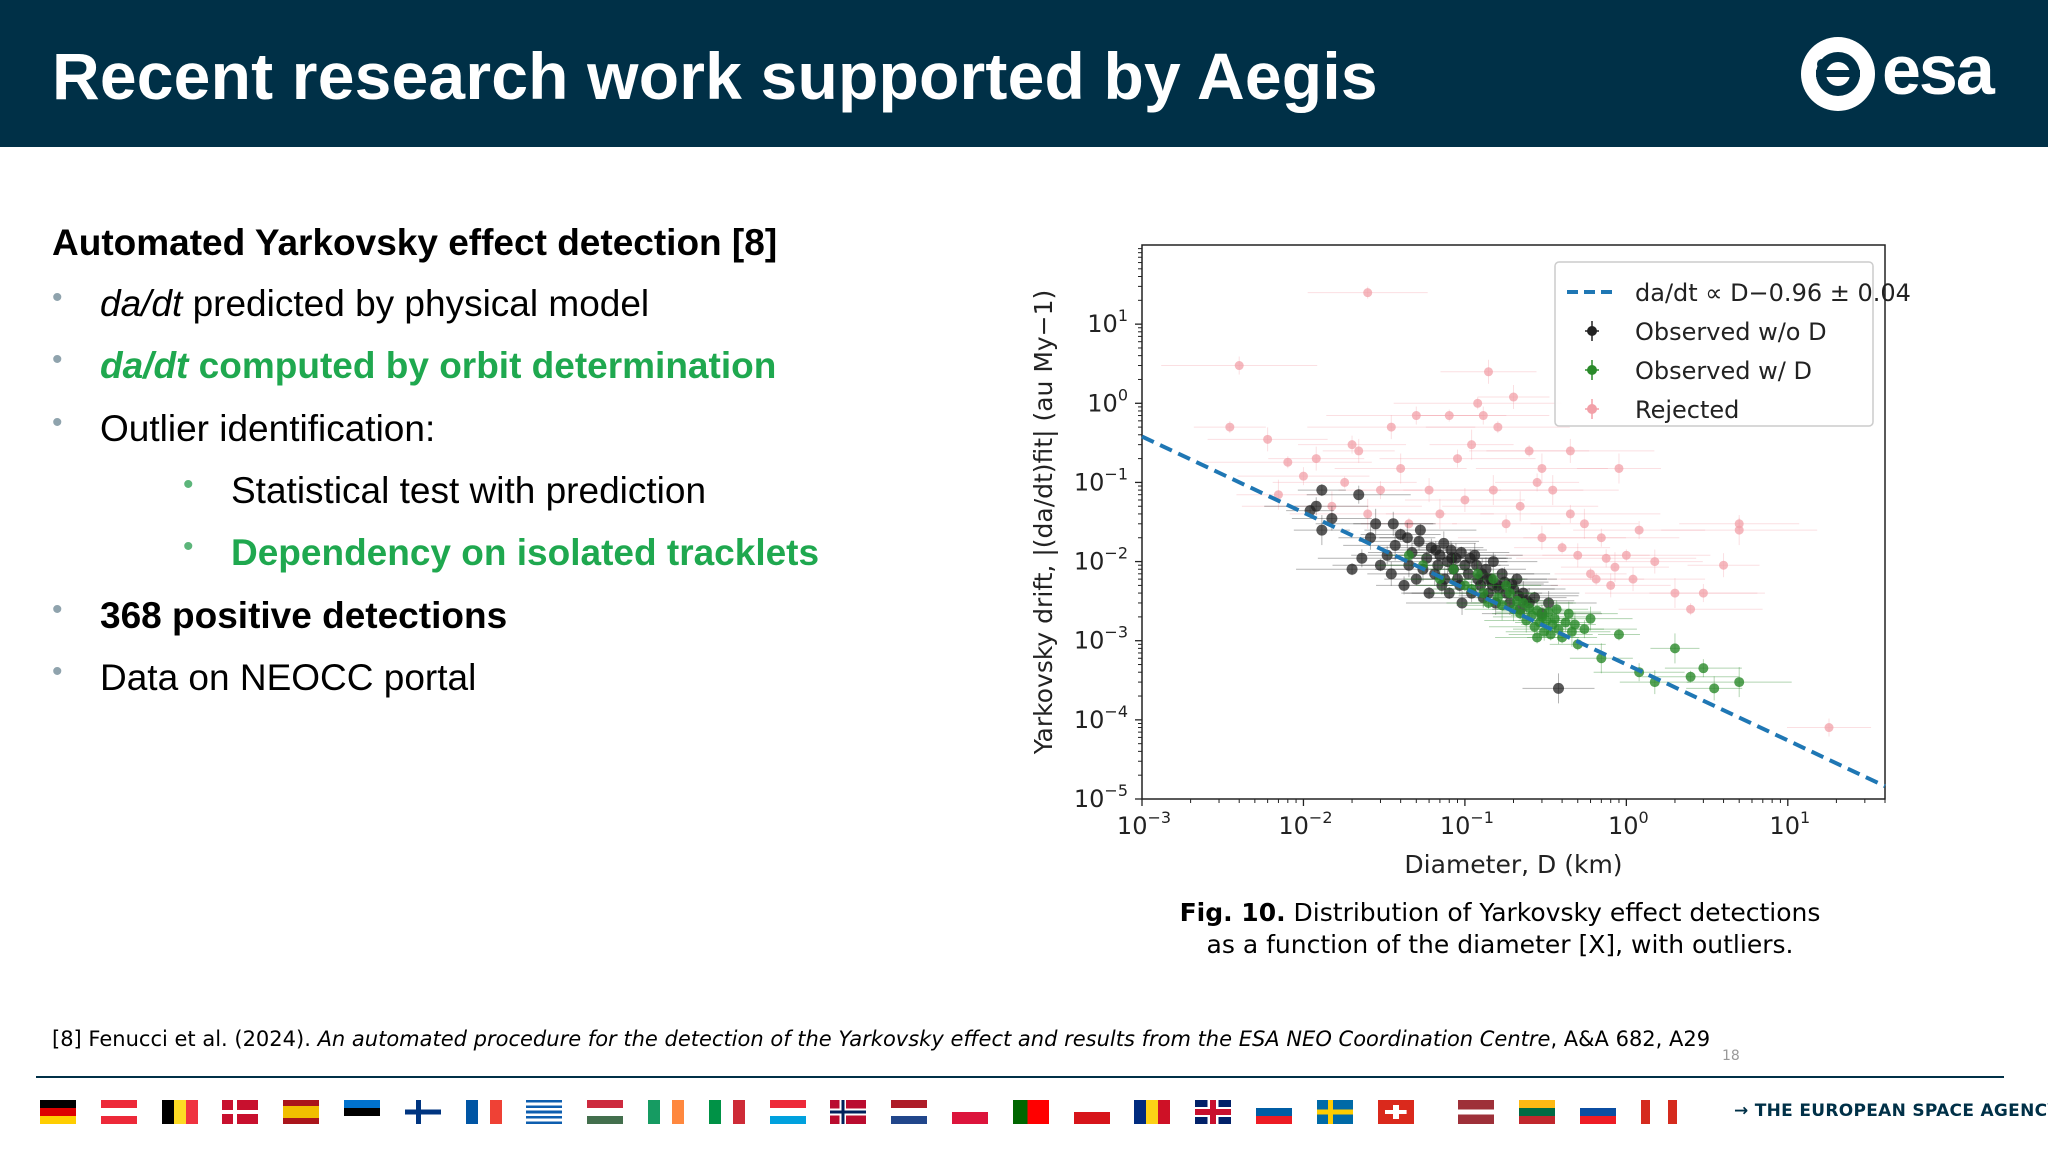 The height and width of the screenshot is (1149, 2048). I want to click on flag-portugal-icon, so click(1030, 1112).